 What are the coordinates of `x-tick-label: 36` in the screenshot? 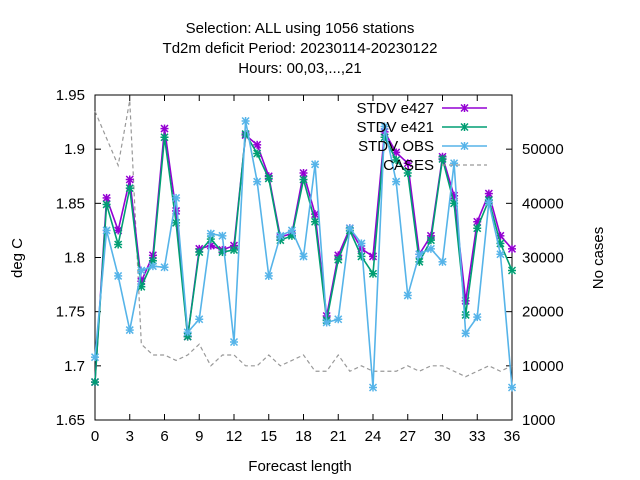 It's located at (512, 436).